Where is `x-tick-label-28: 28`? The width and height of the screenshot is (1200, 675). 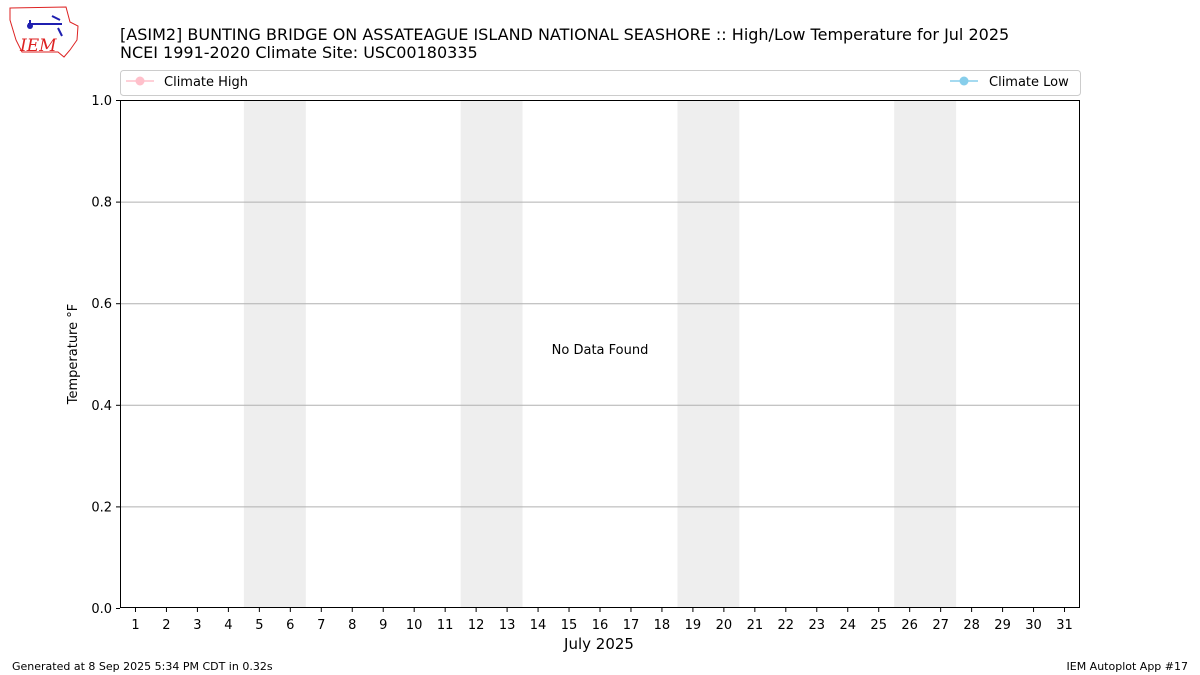
x-tick-label-28: 28 is located at coordinates (971, 625).